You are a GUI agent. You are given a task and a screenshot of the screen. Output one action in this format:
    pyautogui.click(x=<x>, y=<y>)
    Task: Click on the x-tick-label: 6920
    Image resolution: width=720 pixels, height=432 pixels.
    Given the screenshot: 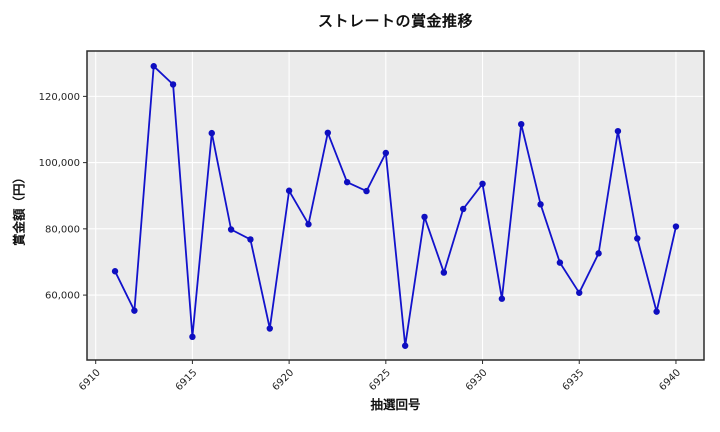 What is the action you would take?
    pyautogui.click(x=283, y=380)
    